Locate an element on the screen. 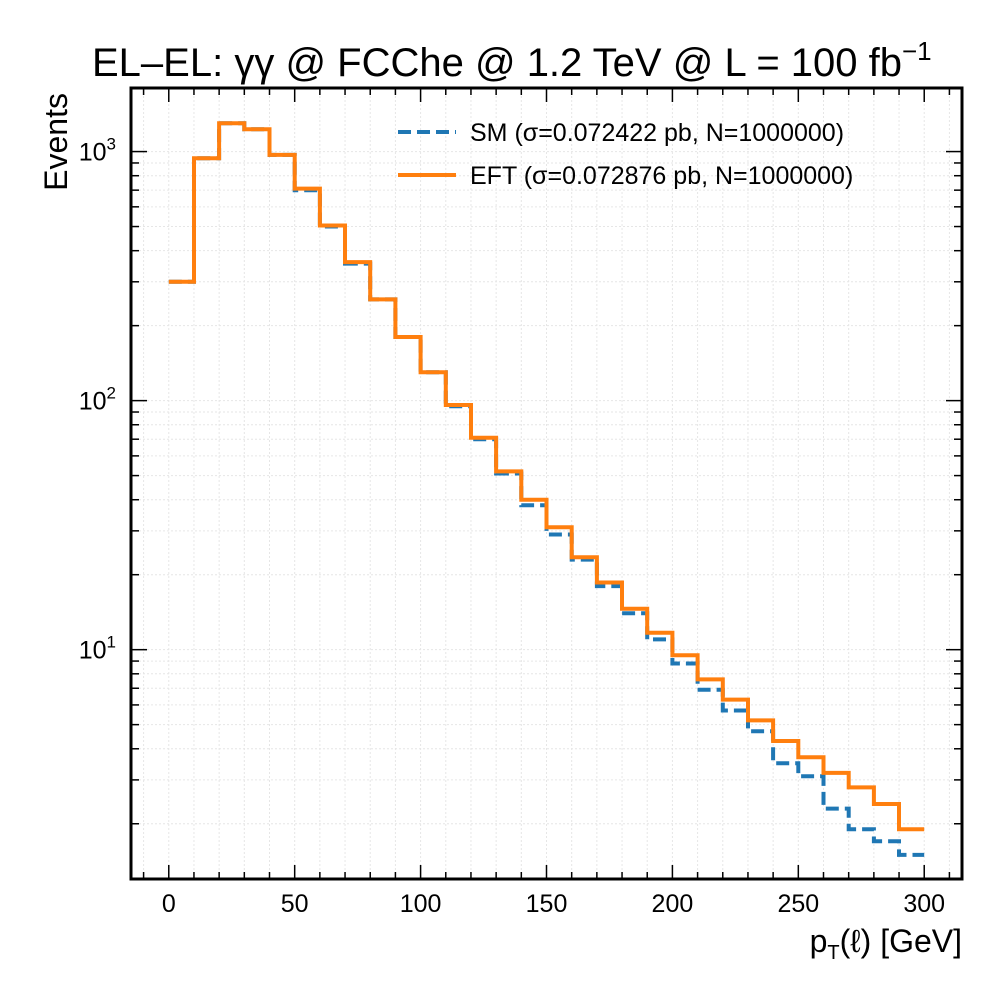 The image size is (1000, 1000). x-tick-label: 150 is located at coordinates (547, 904).